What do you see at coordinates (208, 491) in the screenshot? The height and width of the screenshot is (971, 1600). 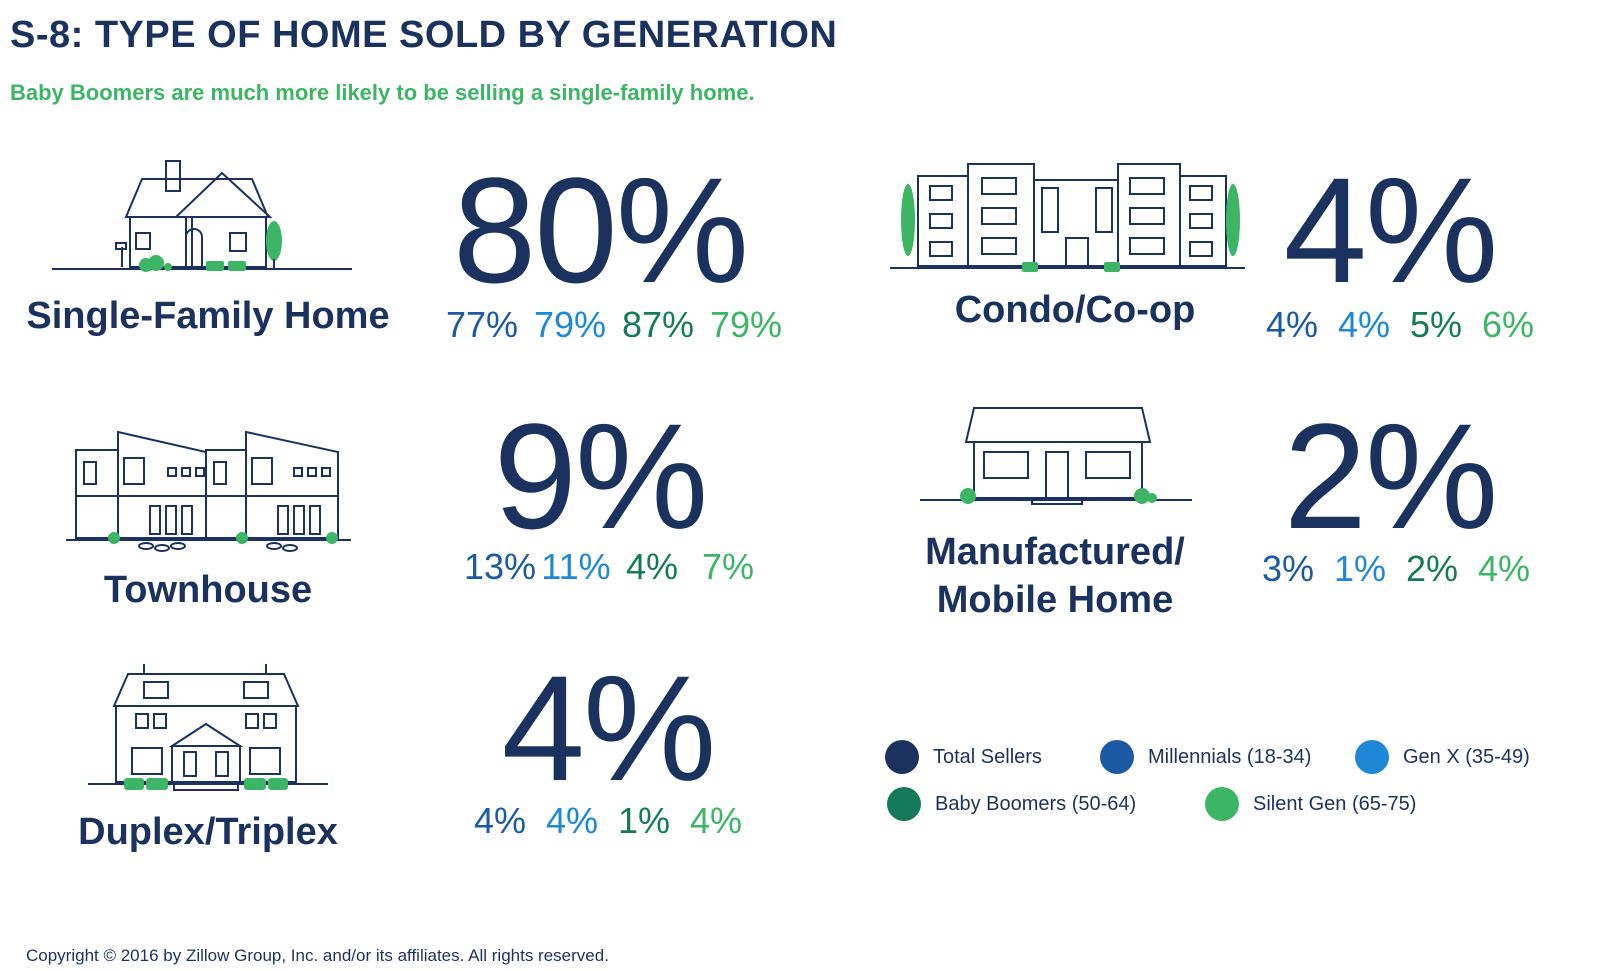 I see `townhouse-icon` at bounding box center [208, 491].